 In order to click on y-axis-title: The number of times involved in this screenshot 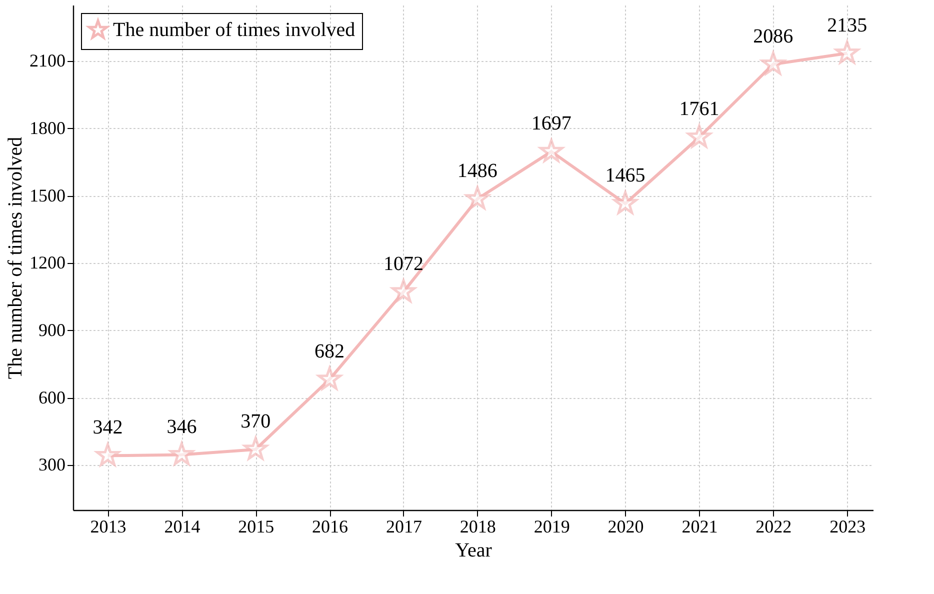, I will do `click(15, 258)`.